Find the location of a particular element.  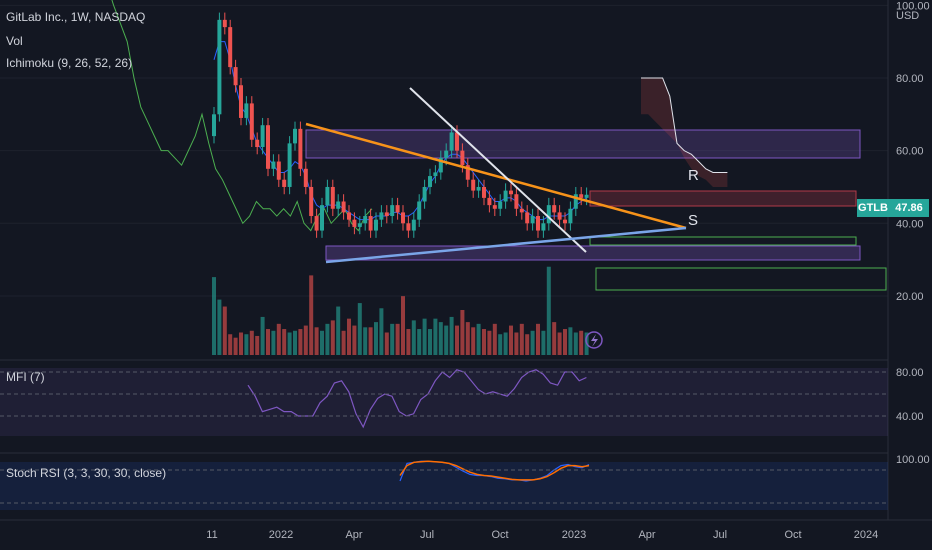

chart-title: GitLab Inc., 1W, NASDAQ is located at coordinates (76, 17).